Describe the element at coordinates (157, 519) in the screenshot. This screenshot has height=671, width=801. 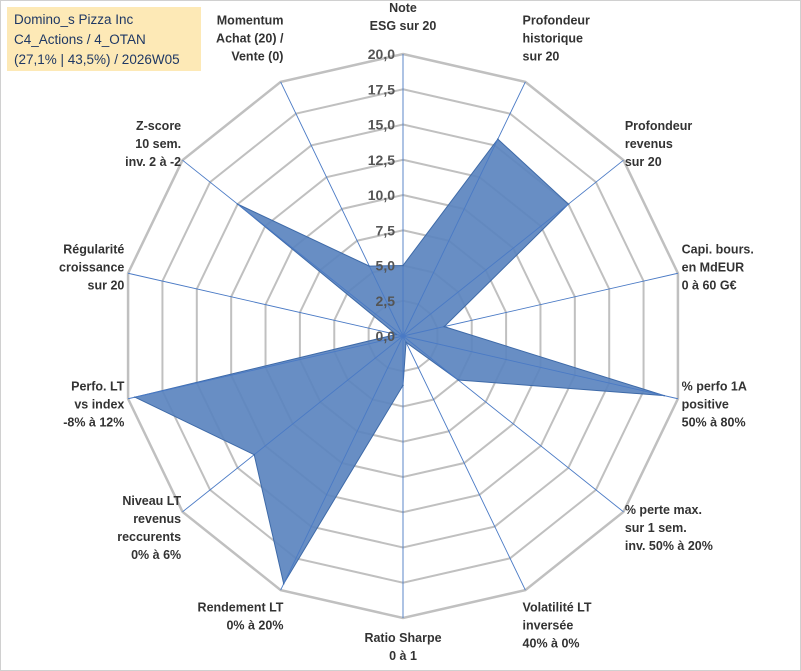
I see `axis-label-10-line-2: revenus` at that location.